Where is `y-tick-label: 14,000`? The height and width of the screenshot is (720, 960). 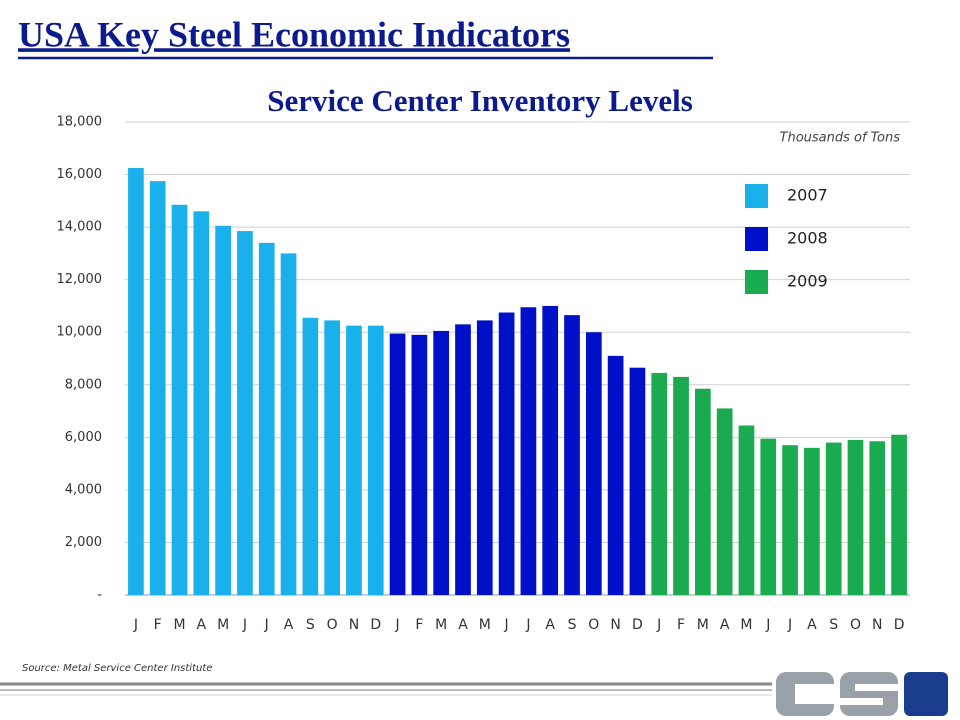
y-tick-label: 14,000 is located at coordinates (80, 227).